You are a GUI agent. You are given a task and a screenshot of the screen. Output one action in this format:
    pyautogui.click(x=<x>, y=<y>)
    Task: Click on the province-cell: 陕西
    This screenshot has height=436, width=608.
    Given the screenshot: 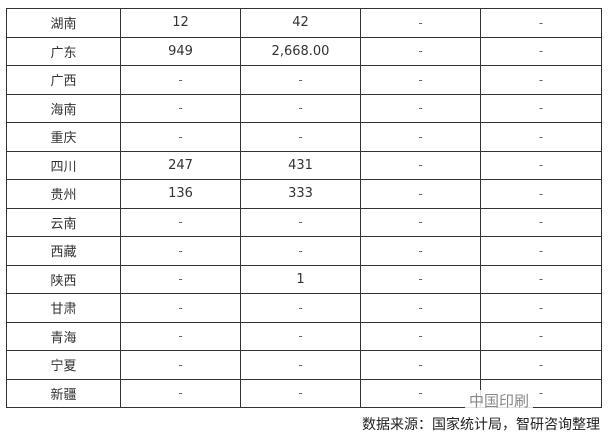 What is the action you would take?
    pyautogui.click(x=63, y=279)
    